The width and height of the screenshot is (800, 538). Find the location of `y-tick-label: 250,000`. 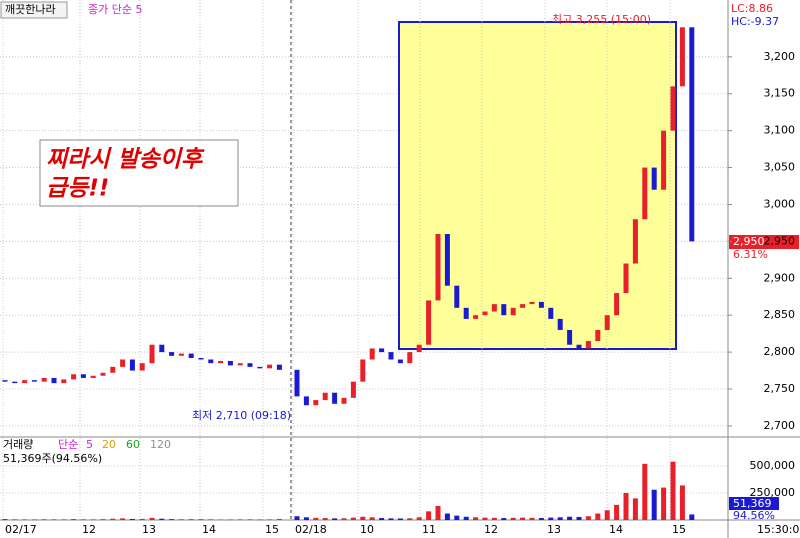

y-tick-label: 250,000 is located at coordinates (773, 492).